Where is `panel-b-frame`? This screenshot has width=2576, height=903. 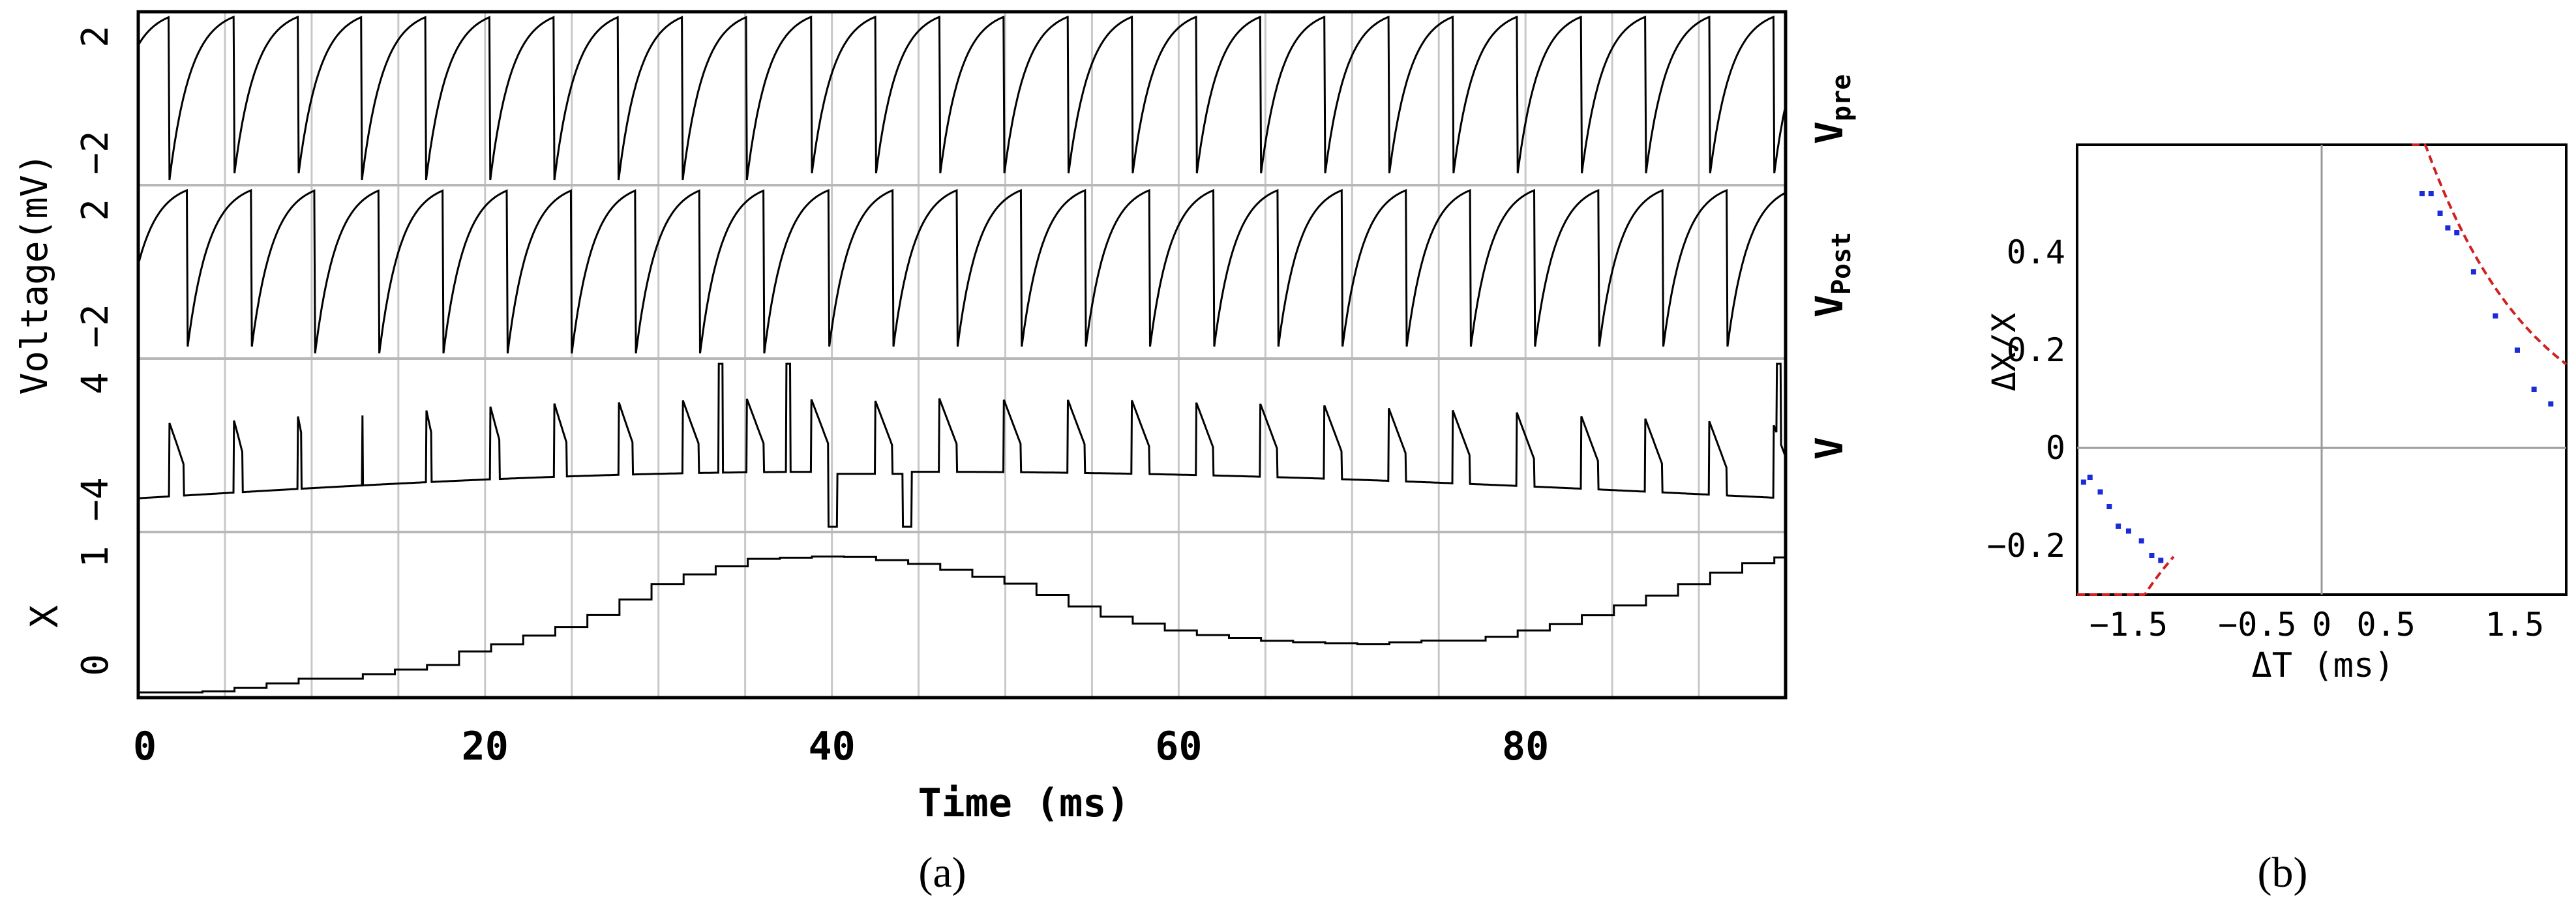 panel-b-frame is located at coordinates (2322, 370).